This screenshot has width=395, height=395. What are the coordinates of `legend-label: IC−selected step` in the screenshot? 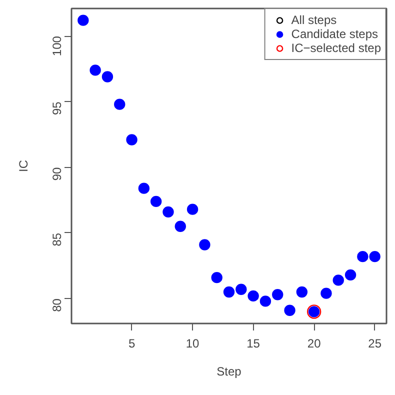 It's located at (336, 48).